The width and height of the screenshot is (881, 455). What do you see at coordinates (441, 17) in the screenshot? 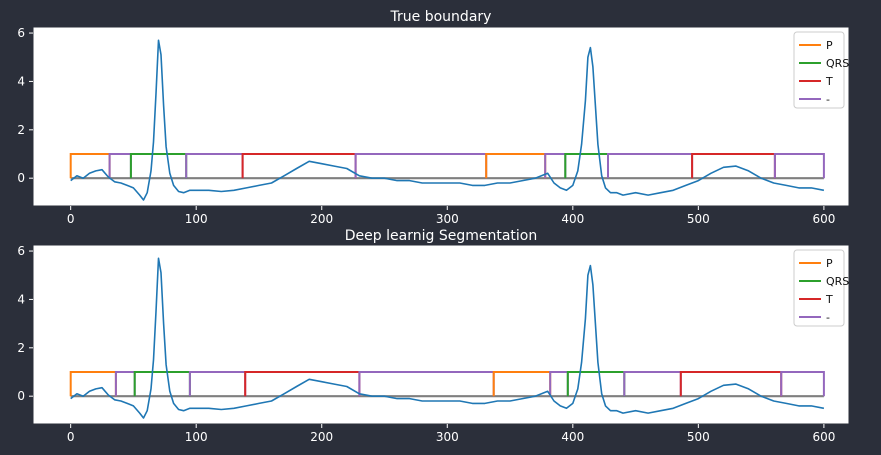
I see `chart-title: True boundary` at bounding box center [441, 17].